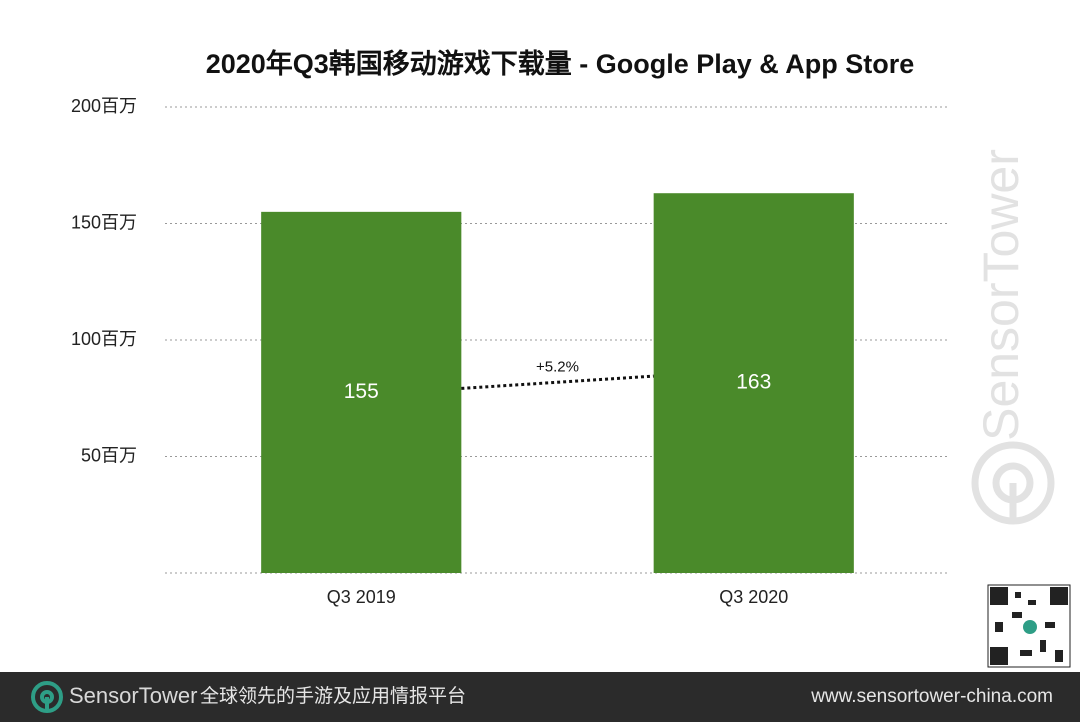 This screenshot has height=722, width=1080. I want to click on y-tick-label: 200百万, so click(104, 106).